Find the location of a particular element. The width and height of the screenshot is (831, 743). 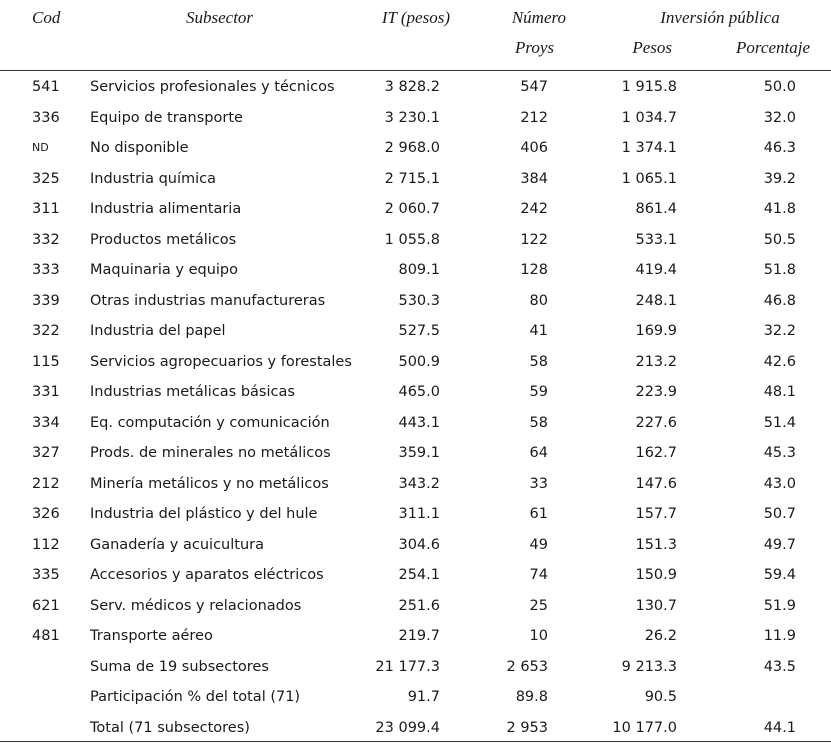

cell-porcentaje: 46.3 is located at coordinates (779, 148).